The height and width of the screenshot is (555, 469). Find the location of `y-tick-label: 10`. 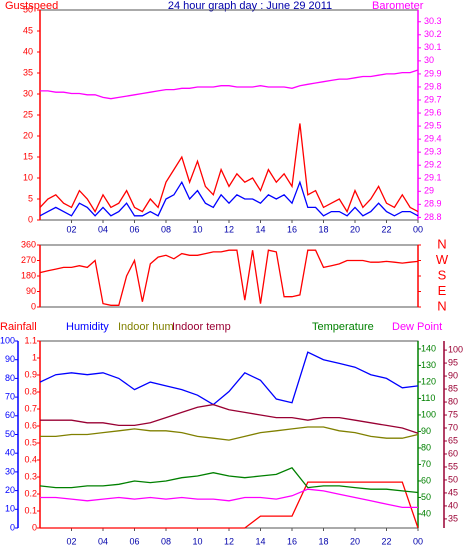

y-tick-label: 10 is located at coordinates (28, 177).